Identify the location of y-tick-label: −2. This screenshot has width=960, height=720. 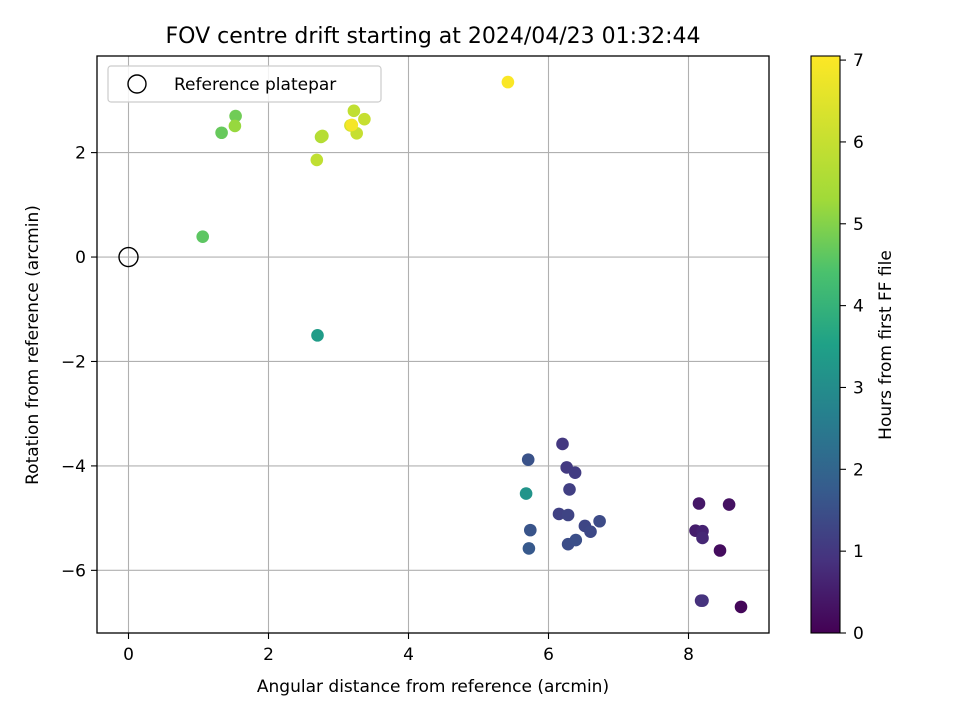
(73, 362).